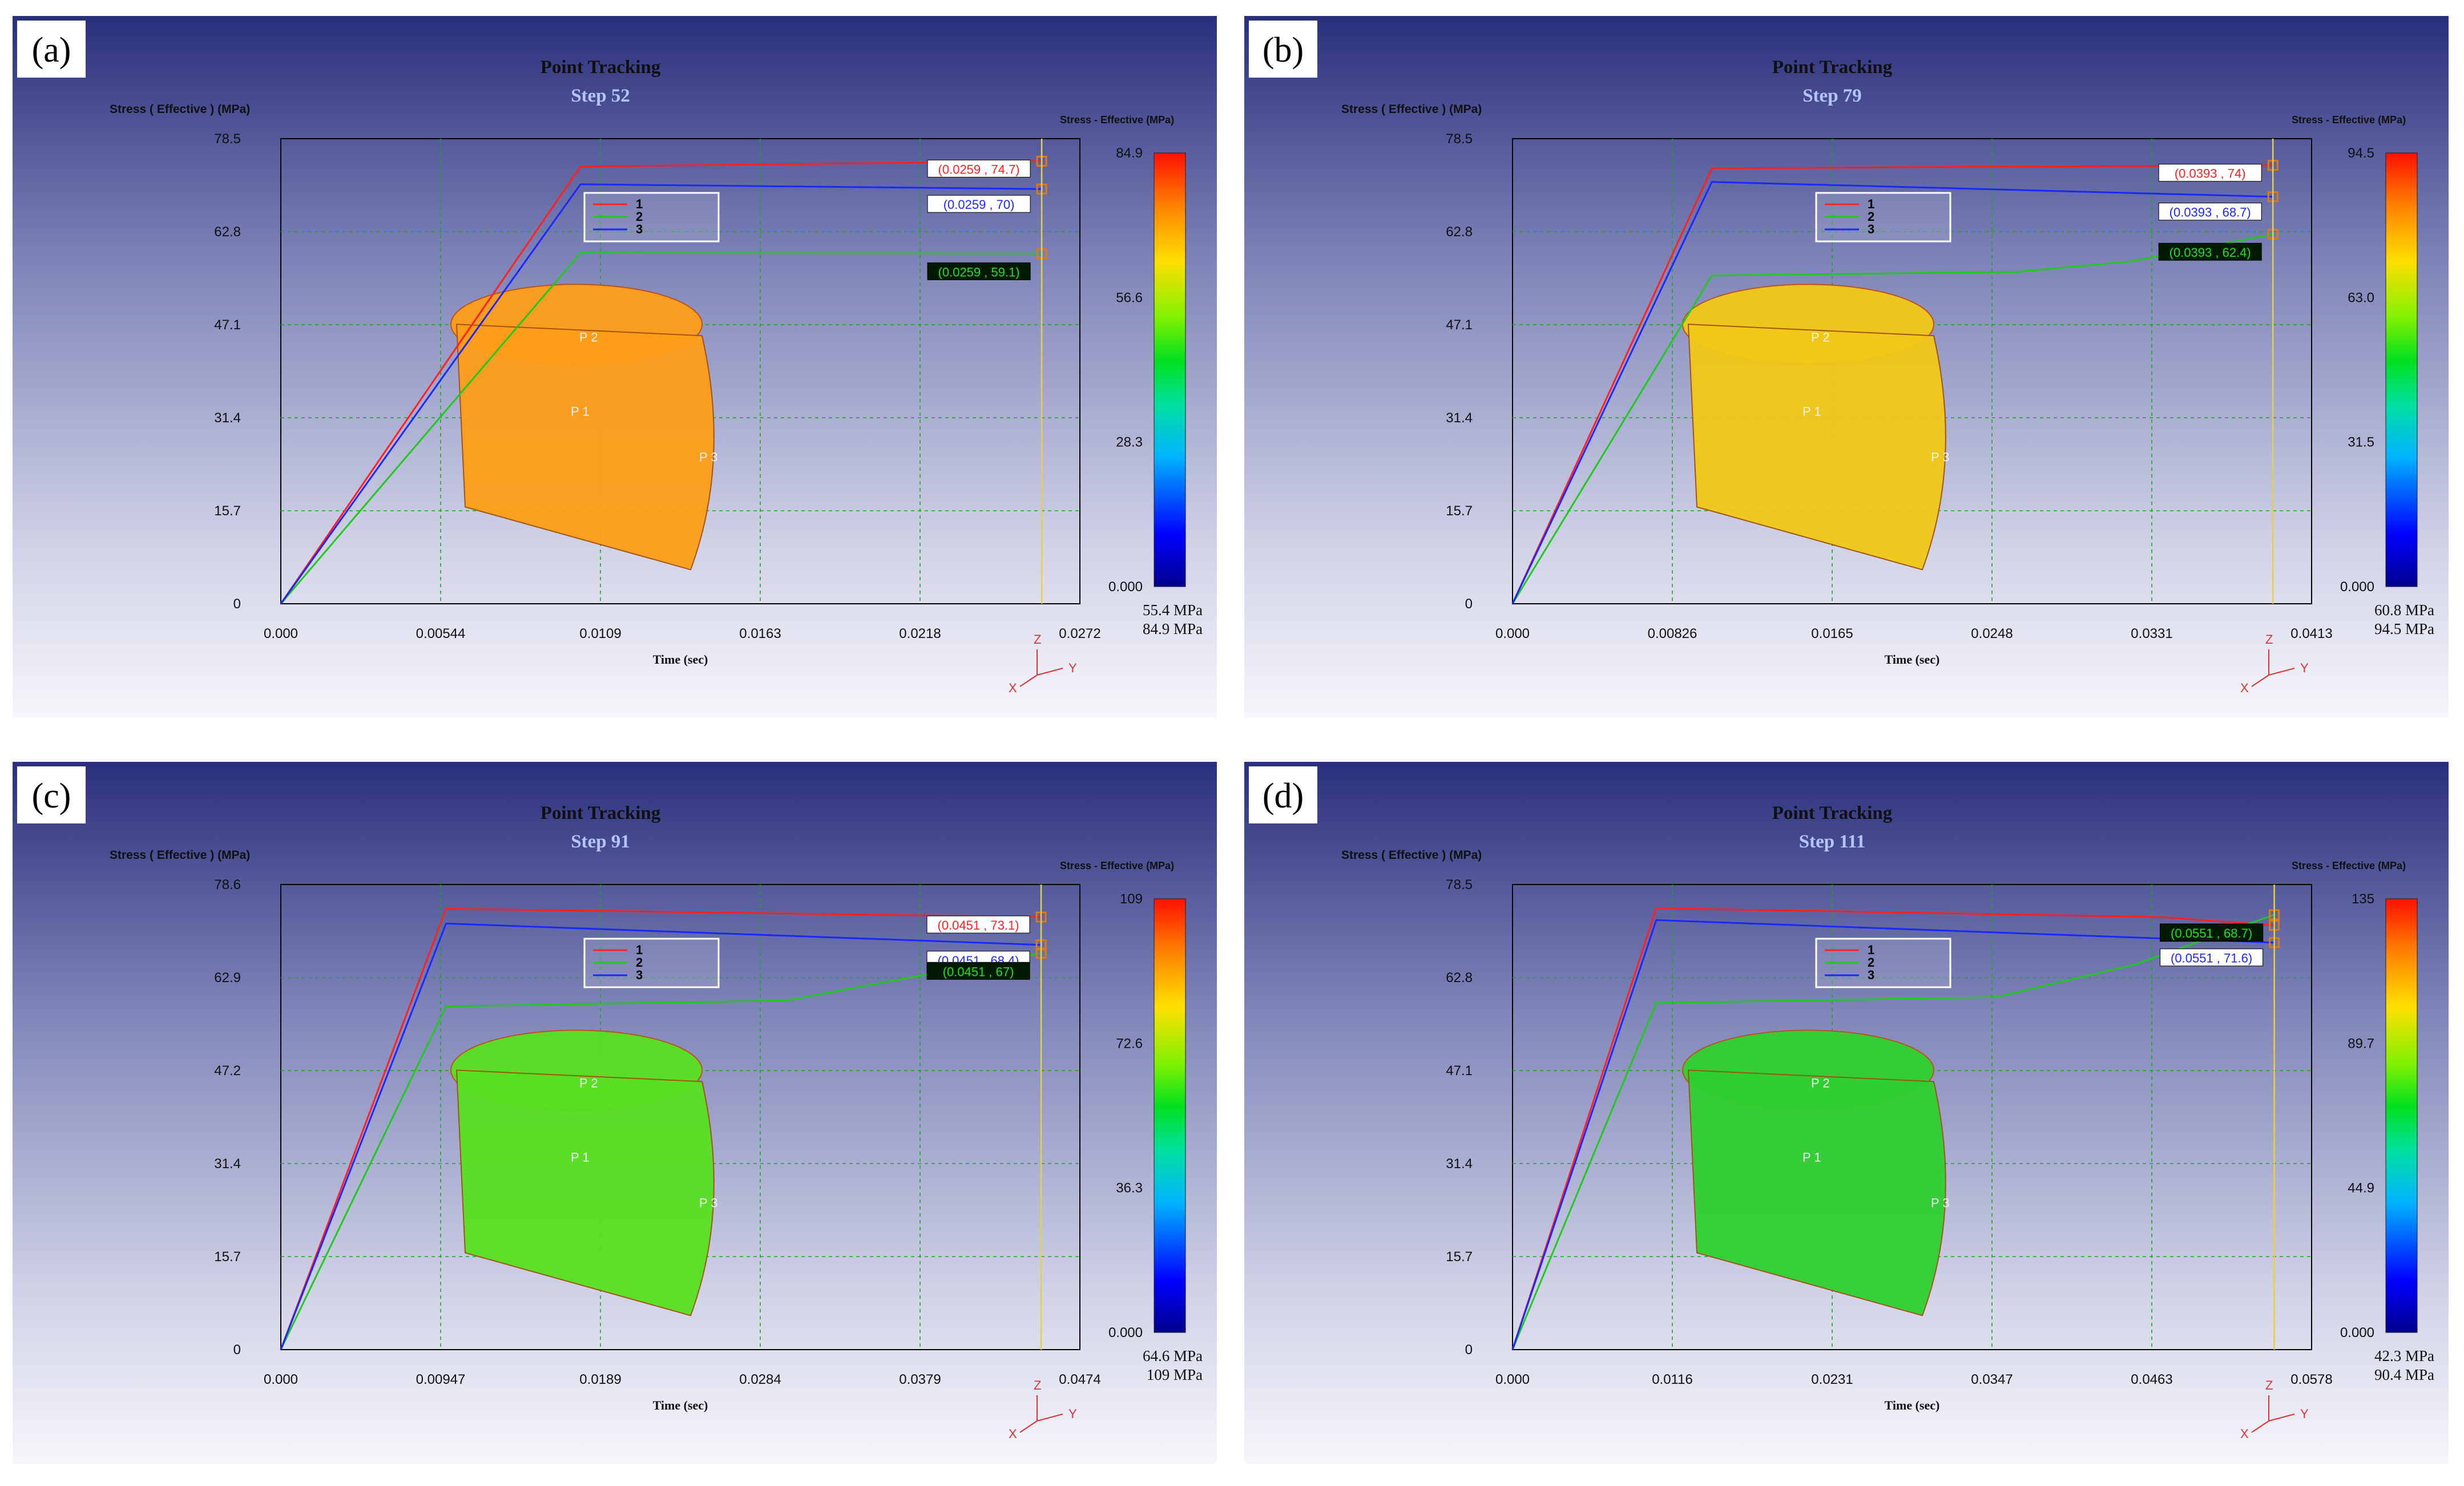  I want to click on colorbar-tick-label: 44.9, so click(2361, 1188).